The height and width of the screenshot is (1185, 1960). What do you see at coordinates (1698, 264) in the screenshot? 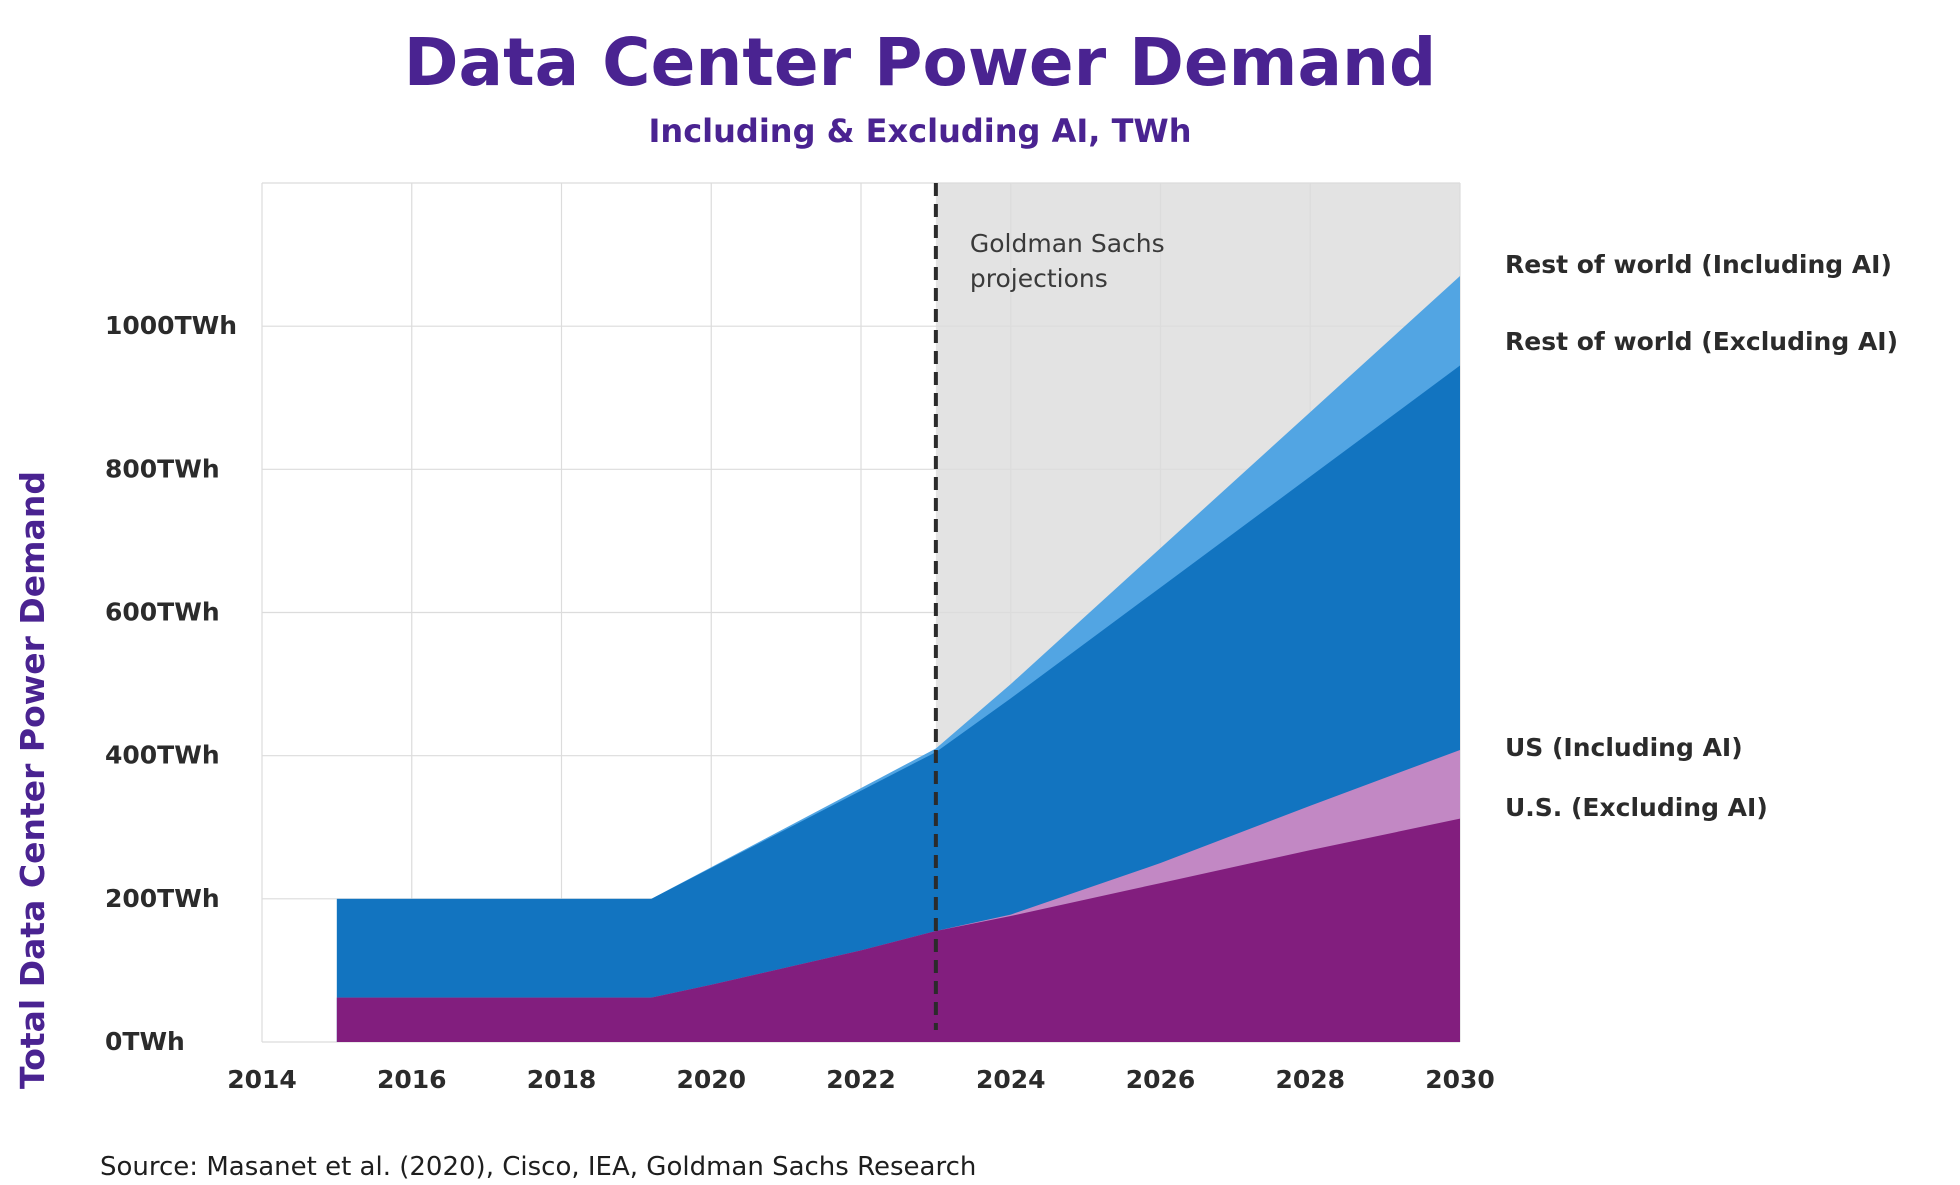
I see `series-label: Rest of world (Including AI)` at bounding box center [1698, 264].